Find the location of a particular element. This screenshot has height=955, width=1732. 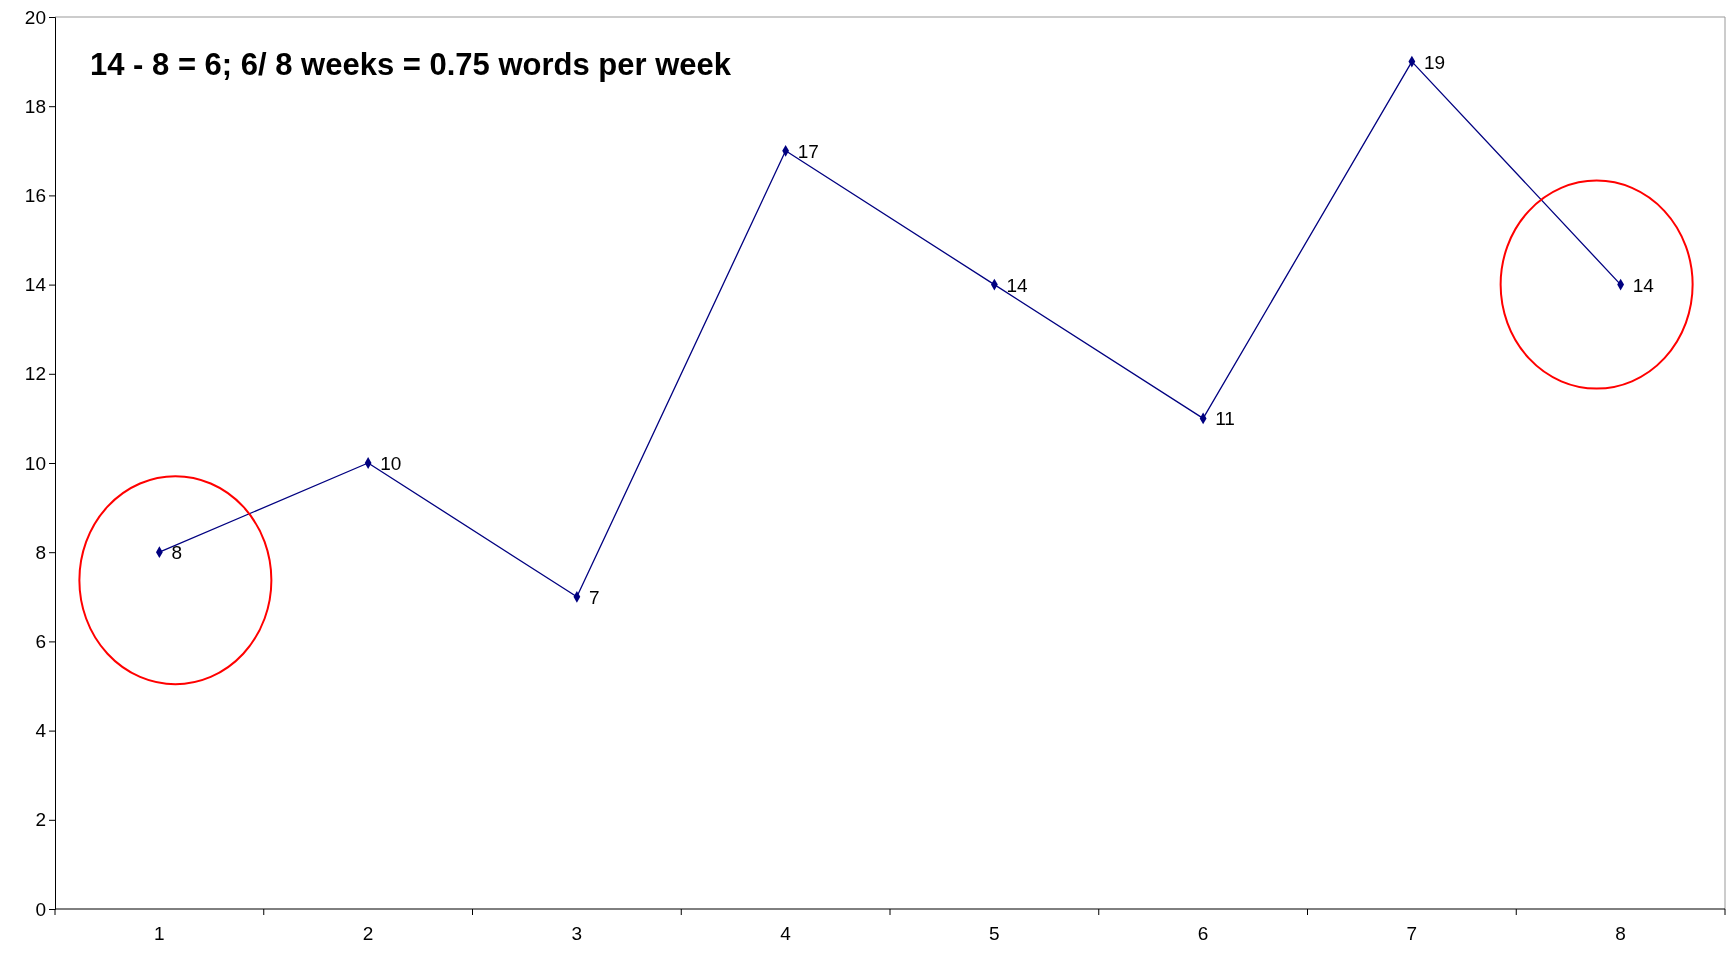

y-tick-label: 8 is located at coordinates (40, 552).